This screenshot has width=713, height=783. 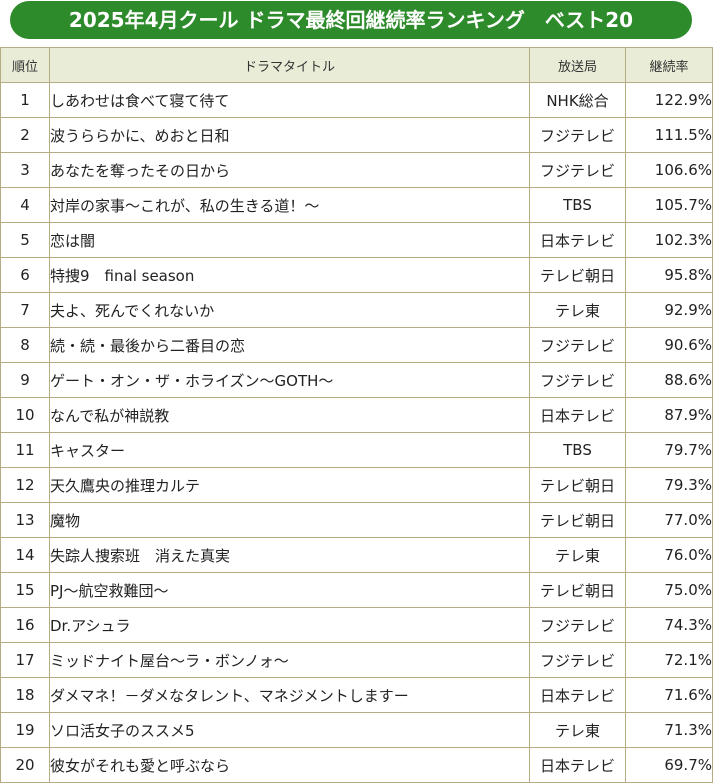 I want to click on table-row: 19 ソロ活女子のススメ5 テレ東 71.3%, so click(x=356, y=730).